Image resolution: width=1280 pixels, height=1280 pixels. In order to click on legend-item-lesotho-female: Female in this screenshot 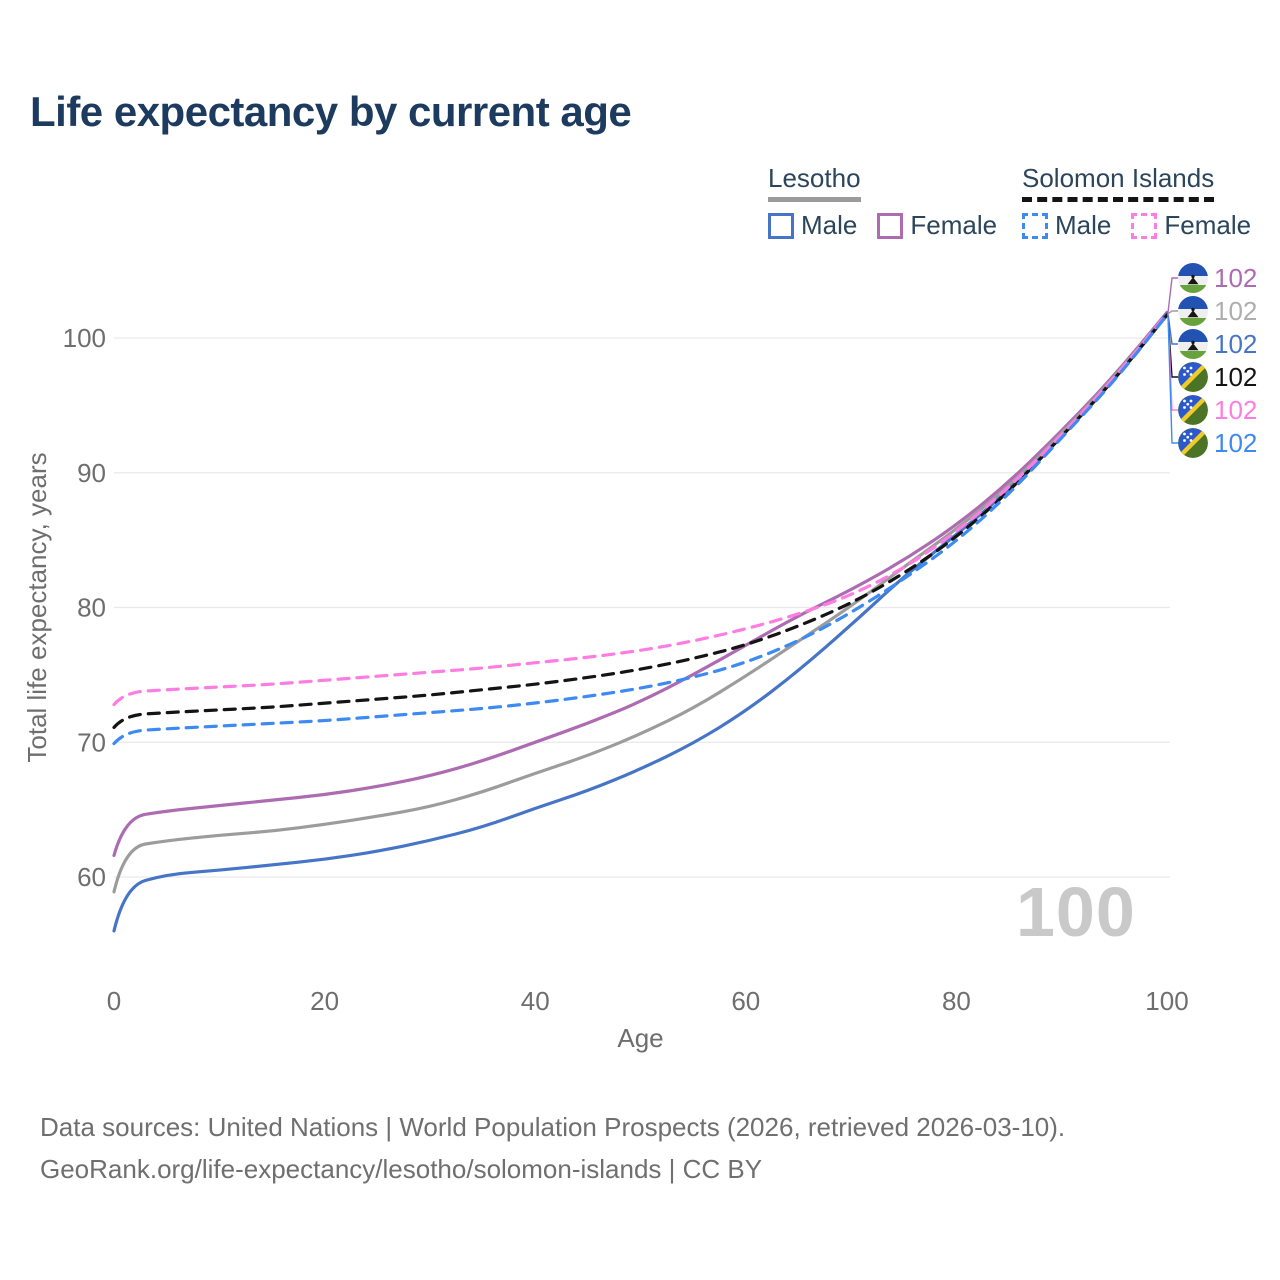, I will do `click(937, 225)`.